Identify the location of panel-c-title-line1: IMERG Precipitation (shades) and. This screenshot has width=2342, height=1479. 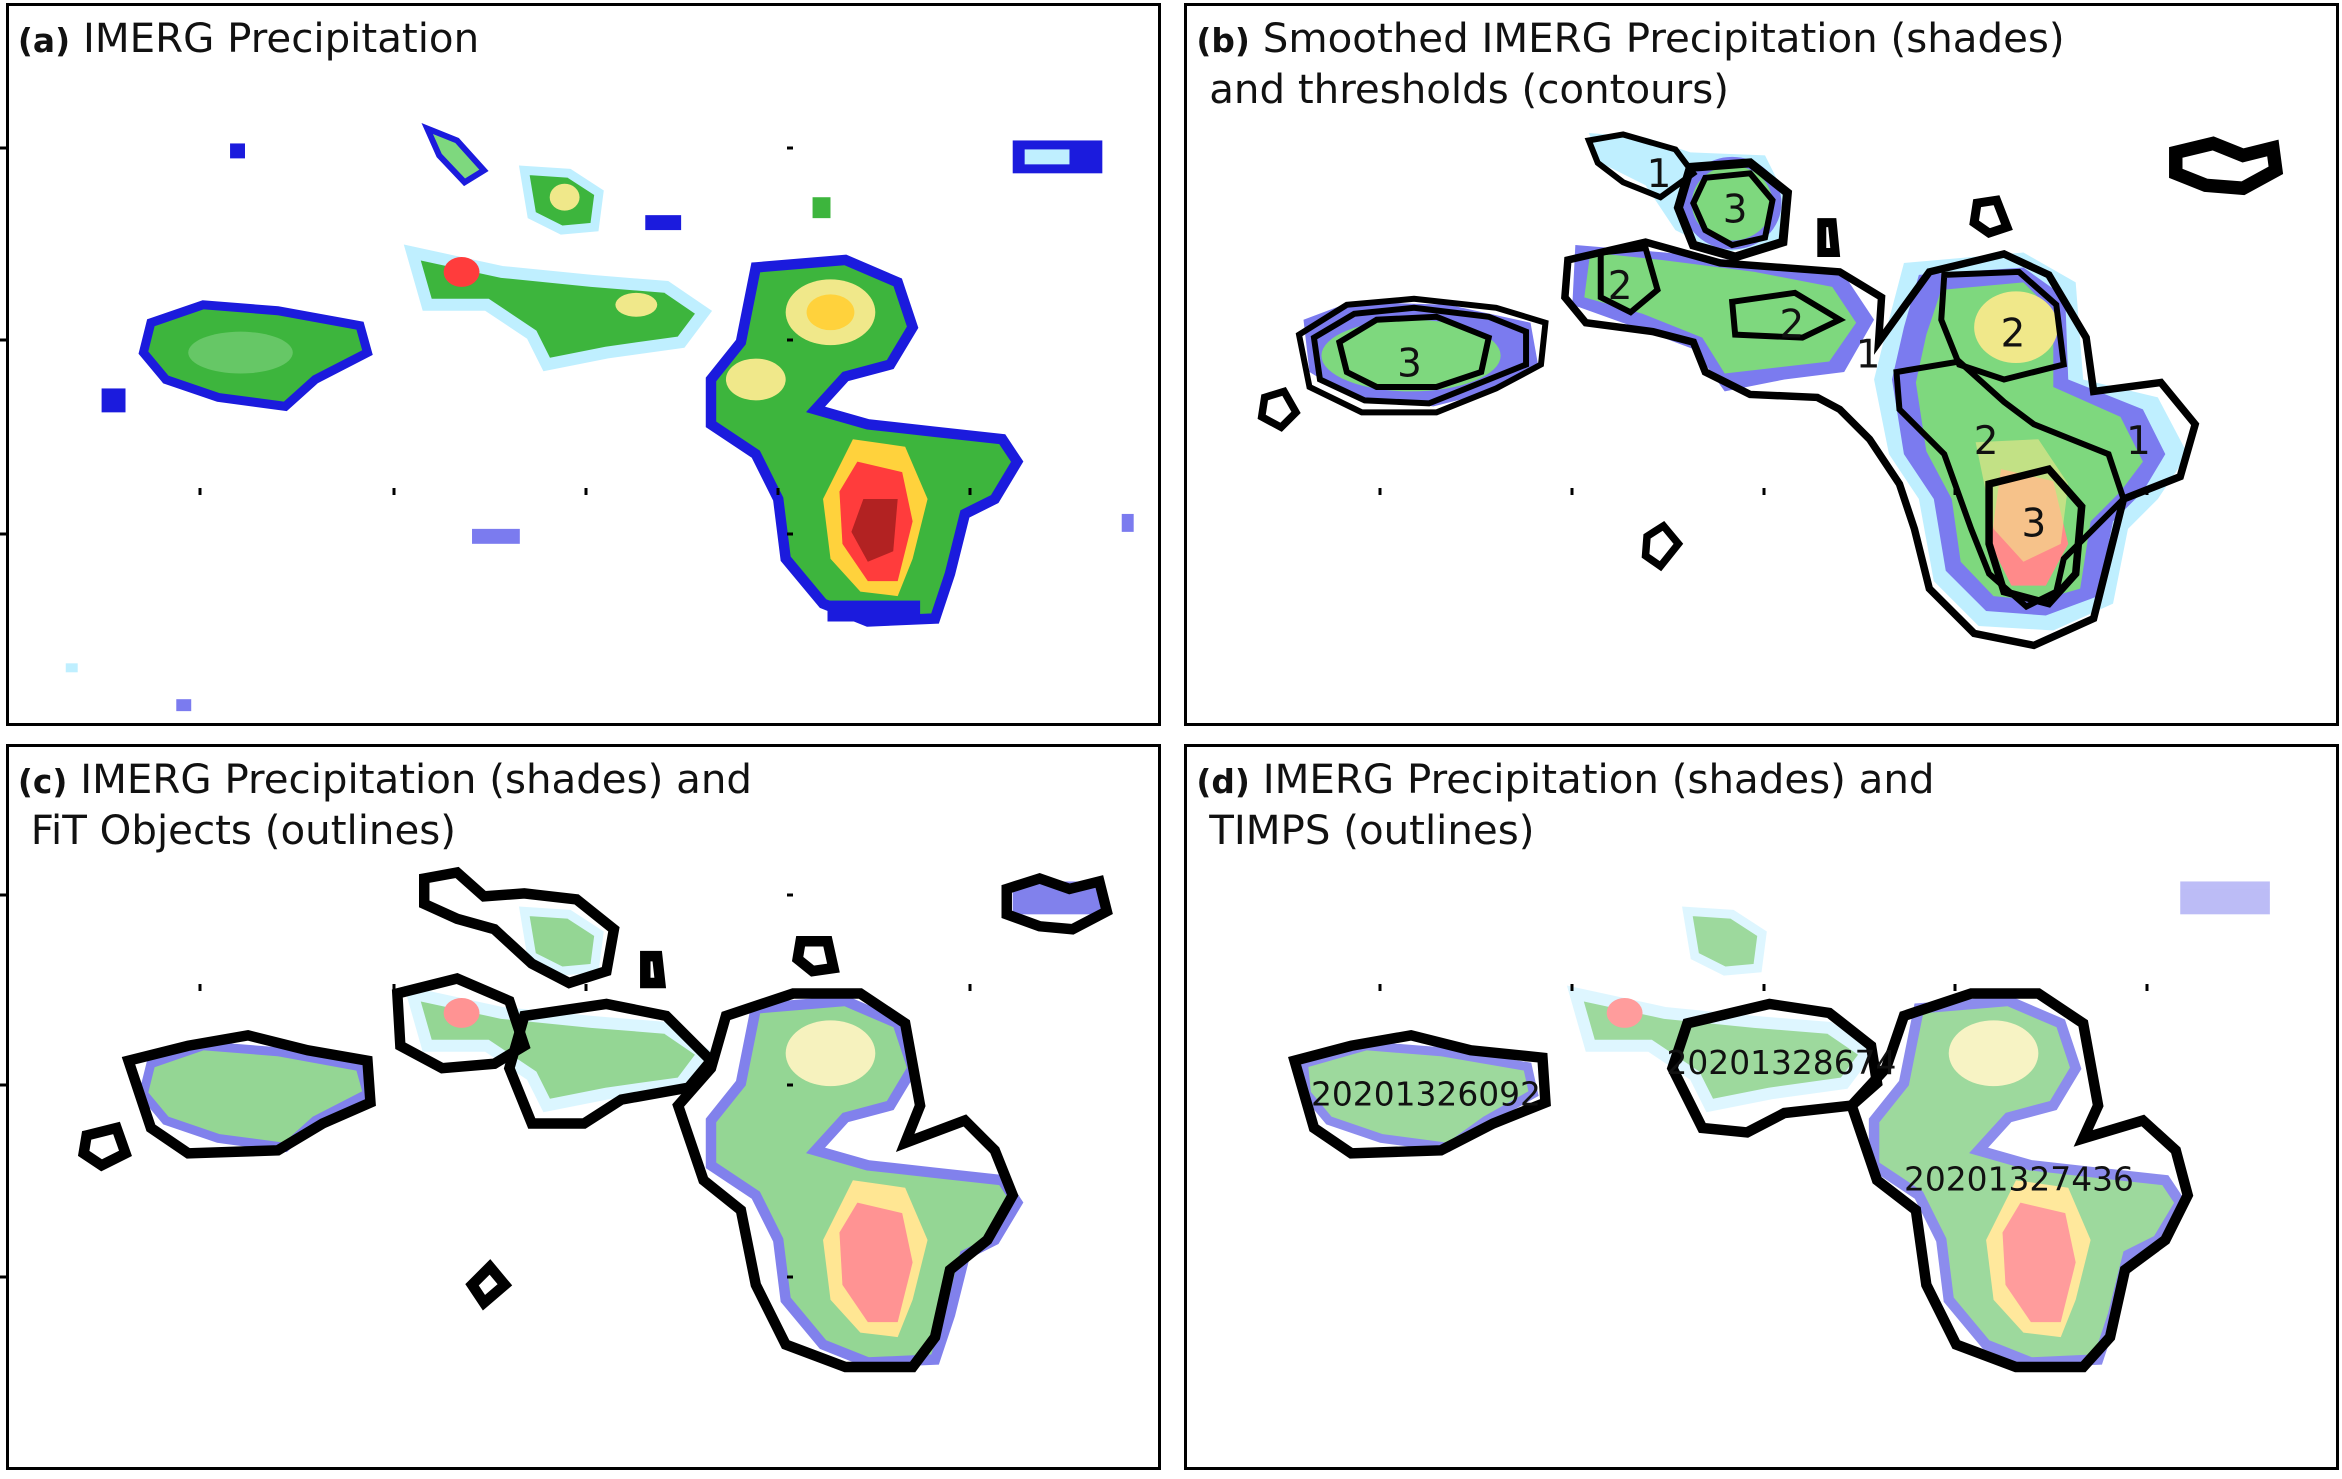
(416, 779).